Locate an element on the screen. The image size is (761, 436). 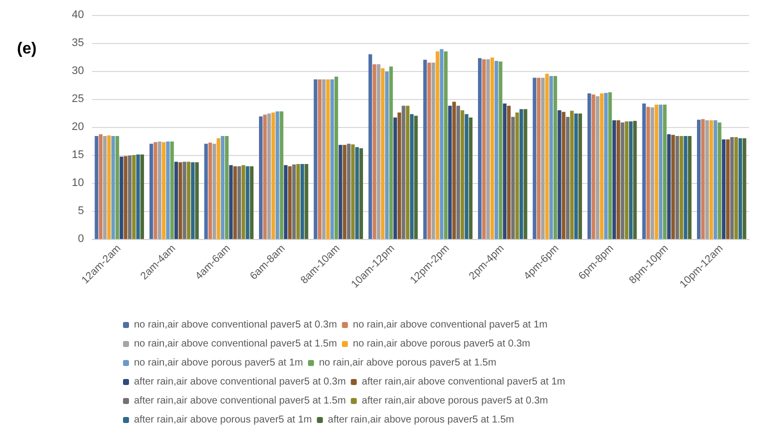
legend-label: after rain,air above conventional paver5 at 0.3m is located at coordinates (240, 382).